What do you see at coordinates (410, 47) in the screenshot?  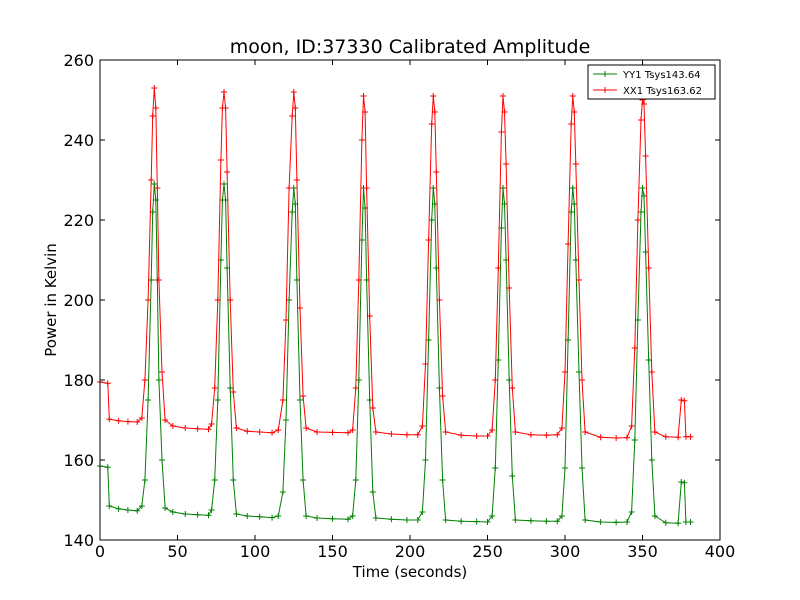 I see `chart-title: moon, ID:37330 Calibrated Amplitude` at bounding box center [410, 47].